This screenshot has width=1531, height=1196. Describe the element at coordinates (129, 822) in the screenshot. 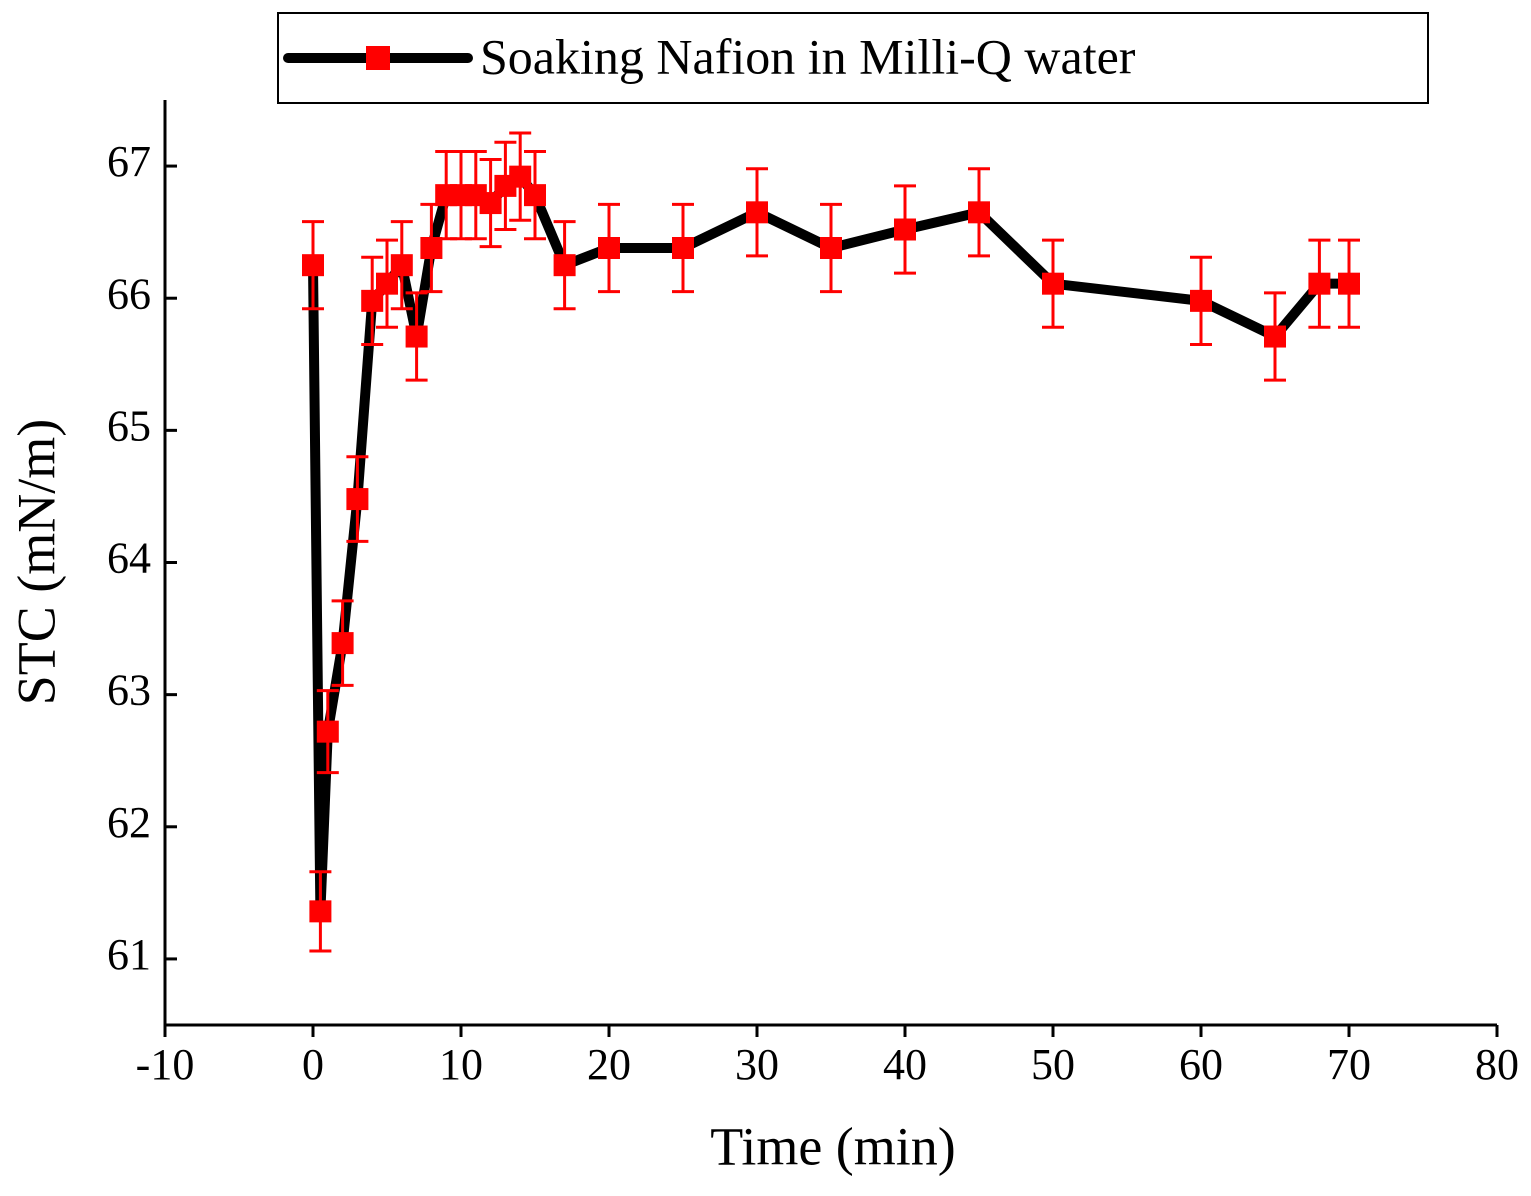

I see `y-tick-label: 62` at that location.